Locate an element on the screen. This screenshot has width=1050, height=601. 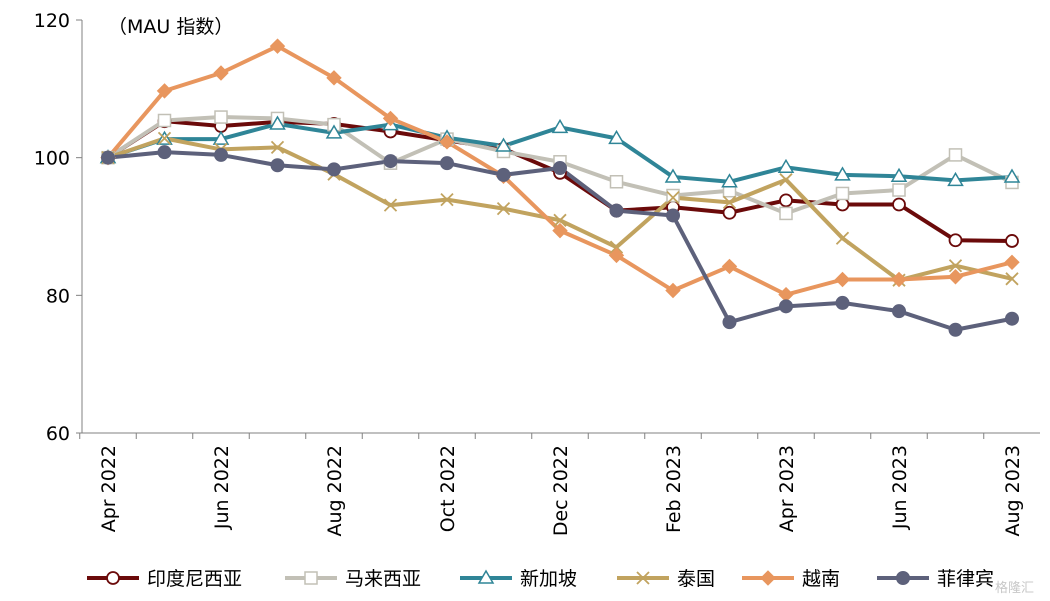
y-tick-label: 100 is located at coordinates (52, 159).